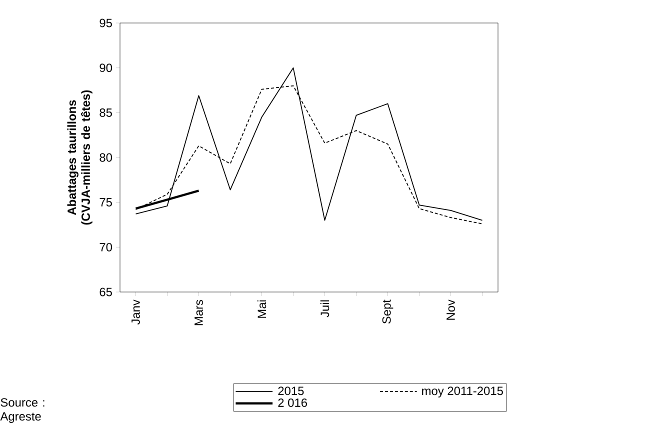 This screenshot has width=650, height=442. What do you see at coordinates (293, 402) in the screenshot?
I see `legend-label: 2 016` at bounding box center [293, 402].